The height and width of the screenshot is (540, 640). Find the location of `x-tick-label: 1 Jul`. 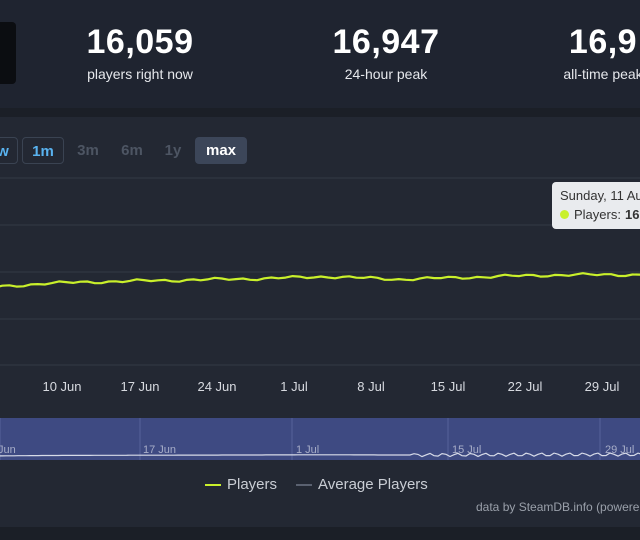

x-tick-label: 1 Jul is located at coordinates (294, 386).